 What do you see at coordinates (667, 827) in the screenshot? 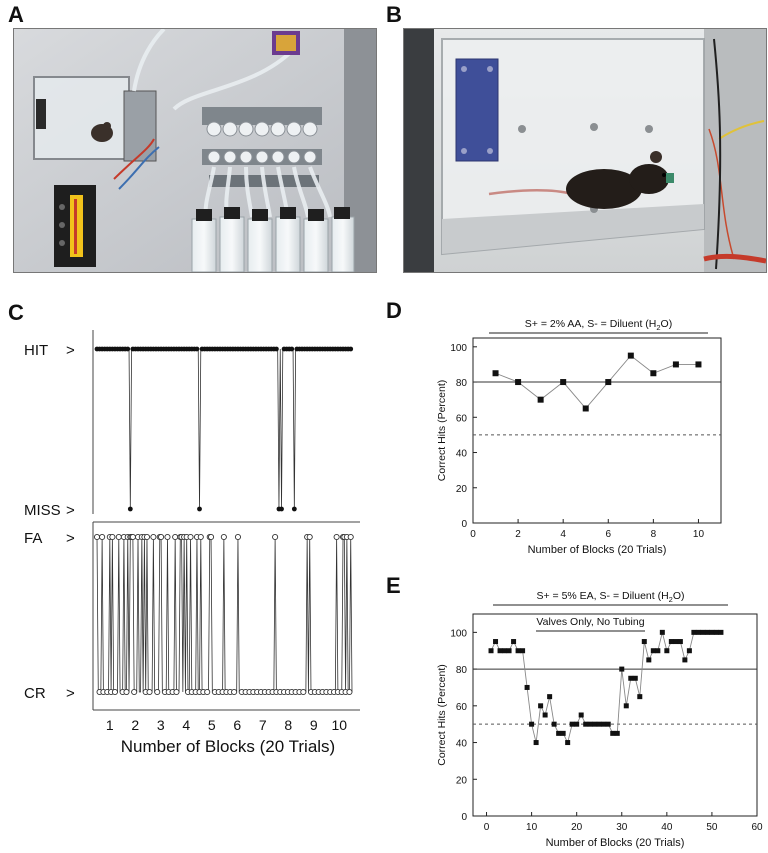
I see `x-tick-label: 40` at bounding box center [667, 827].